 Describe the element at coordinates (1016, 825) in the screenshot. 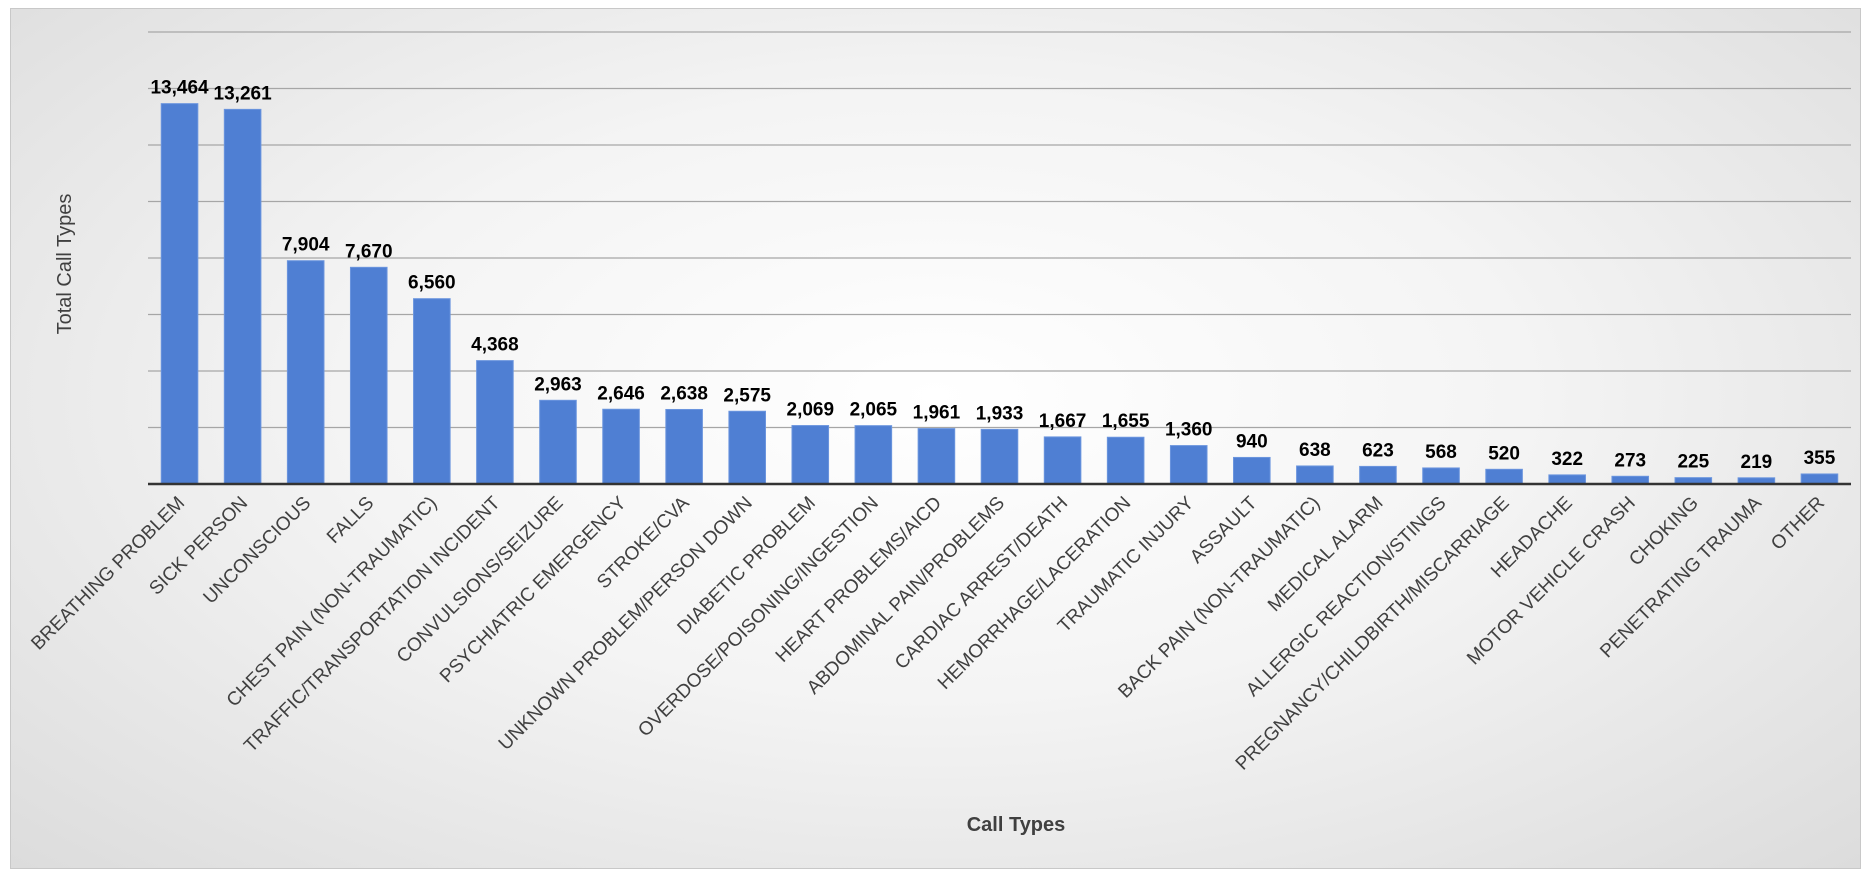

I see `x-axis-title: Call Types` at that location.